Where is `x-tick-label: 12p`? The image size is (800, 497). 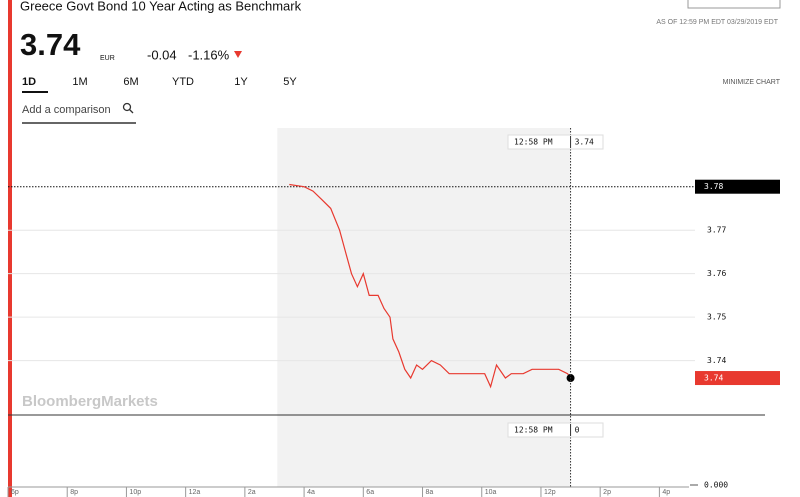
x-tick-label: 12p is located at coordinates (550, 492).